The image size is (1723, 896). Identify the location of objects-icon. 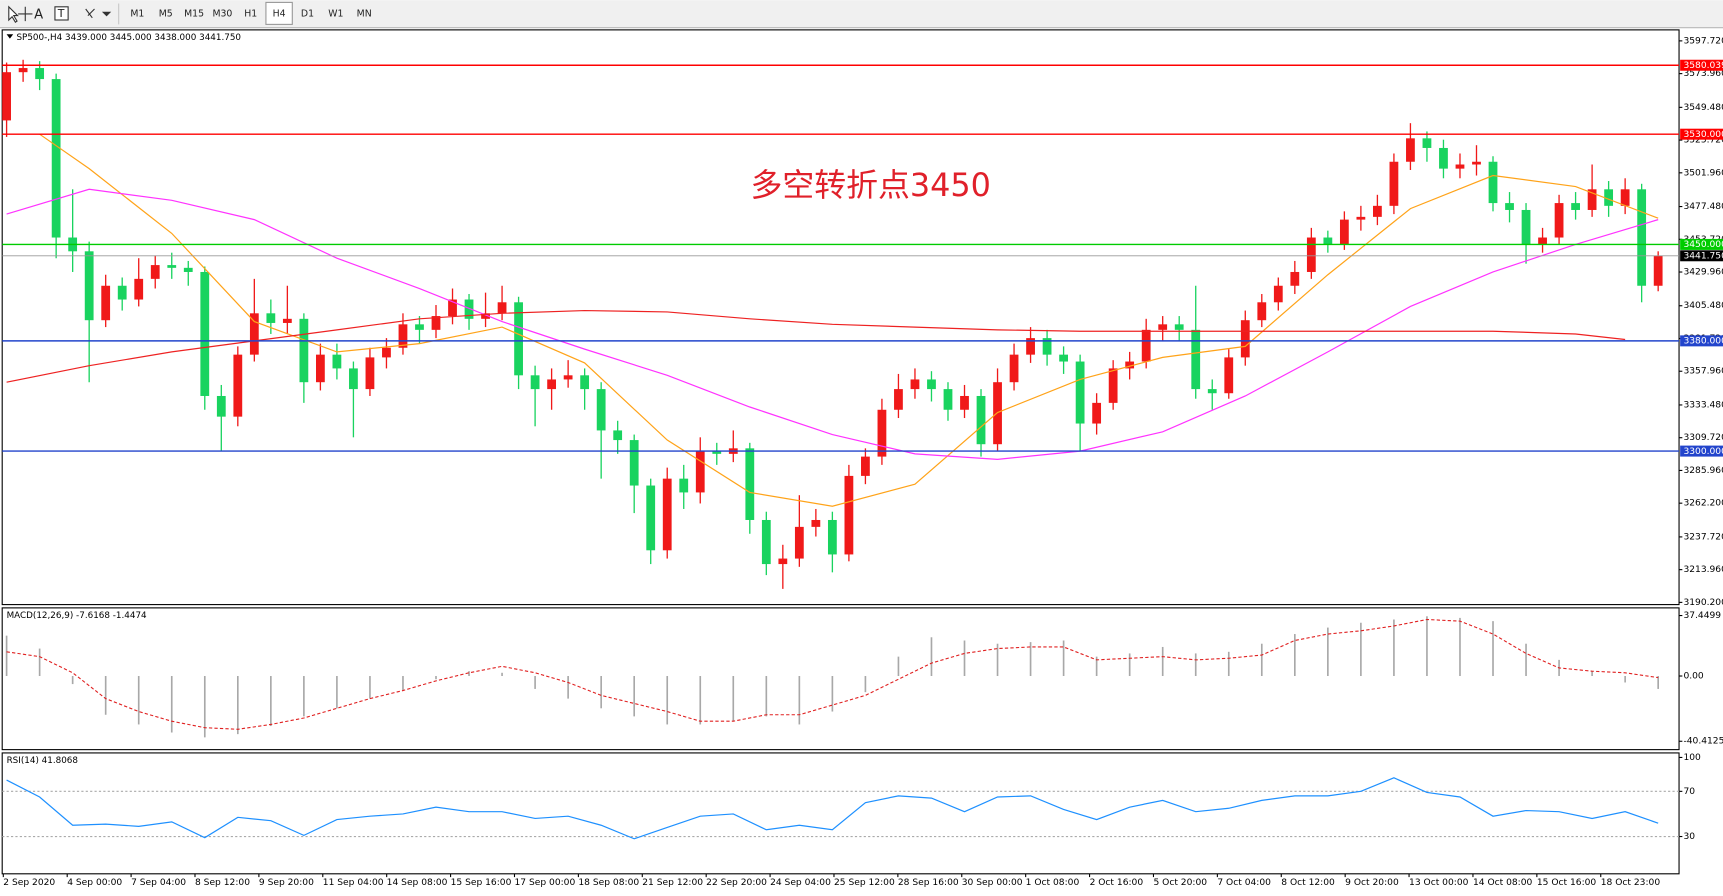
(90, 13).